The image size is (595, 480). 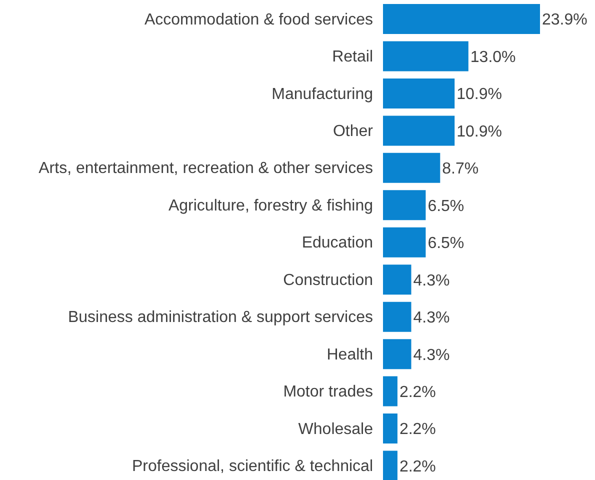 What do you see at coordinates (460, 169) in the screenshot?
I see `data-label: 8.7%` at bounding box center [460, 169].